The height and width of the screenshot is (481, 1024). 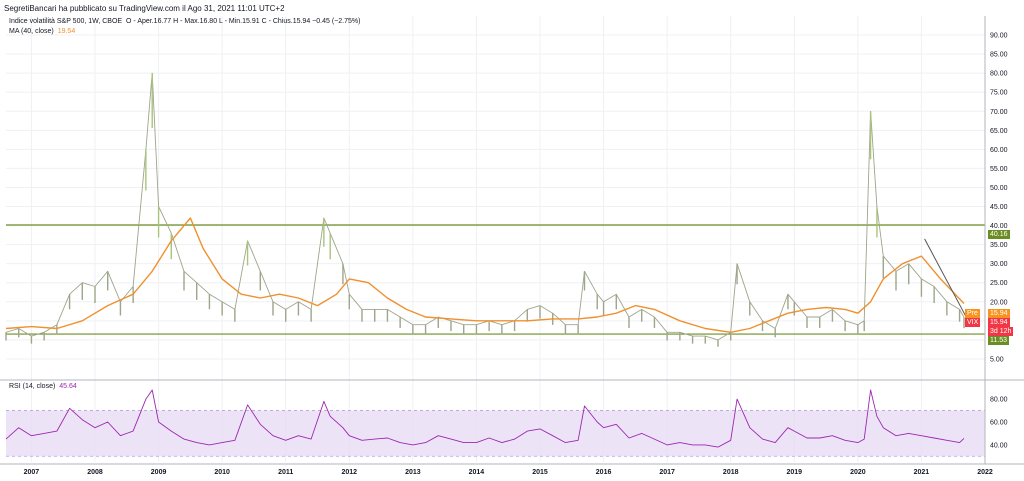 What do you see at coordinates (997, 359) in the screenshot?
I see `y-tick-label: 5.00` at bounding box center [997, 359].